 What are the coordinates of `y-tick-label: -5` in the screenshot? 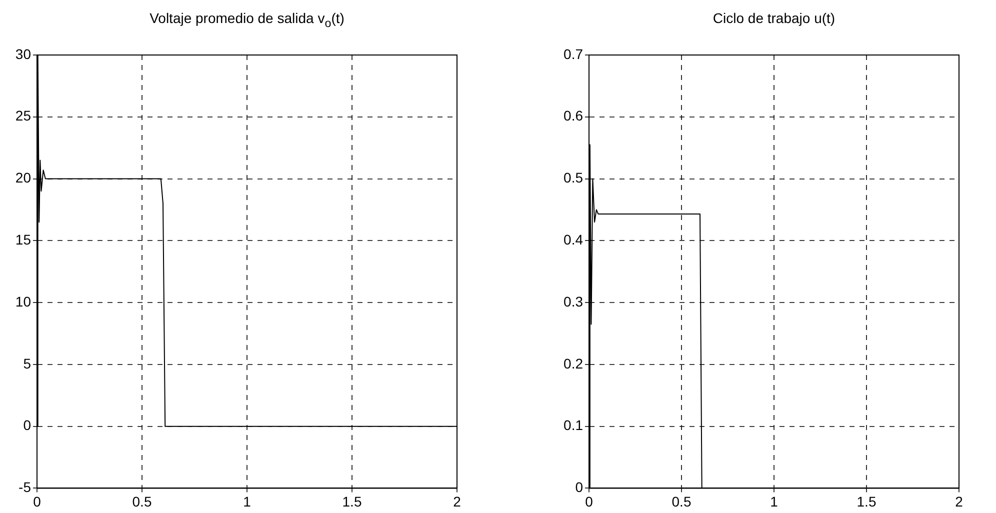 It's located at (25, 487).